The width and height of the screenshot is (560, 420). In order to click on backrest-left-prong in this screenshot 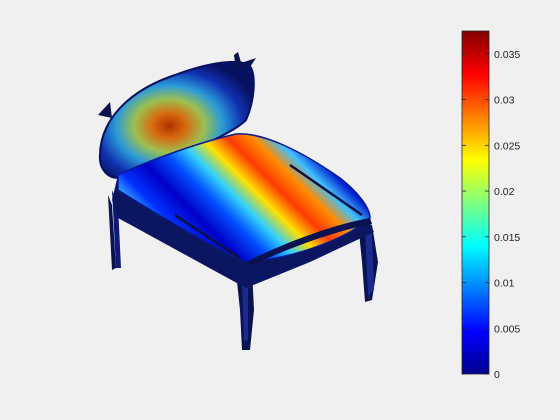, I will do `click(105, 110)`.